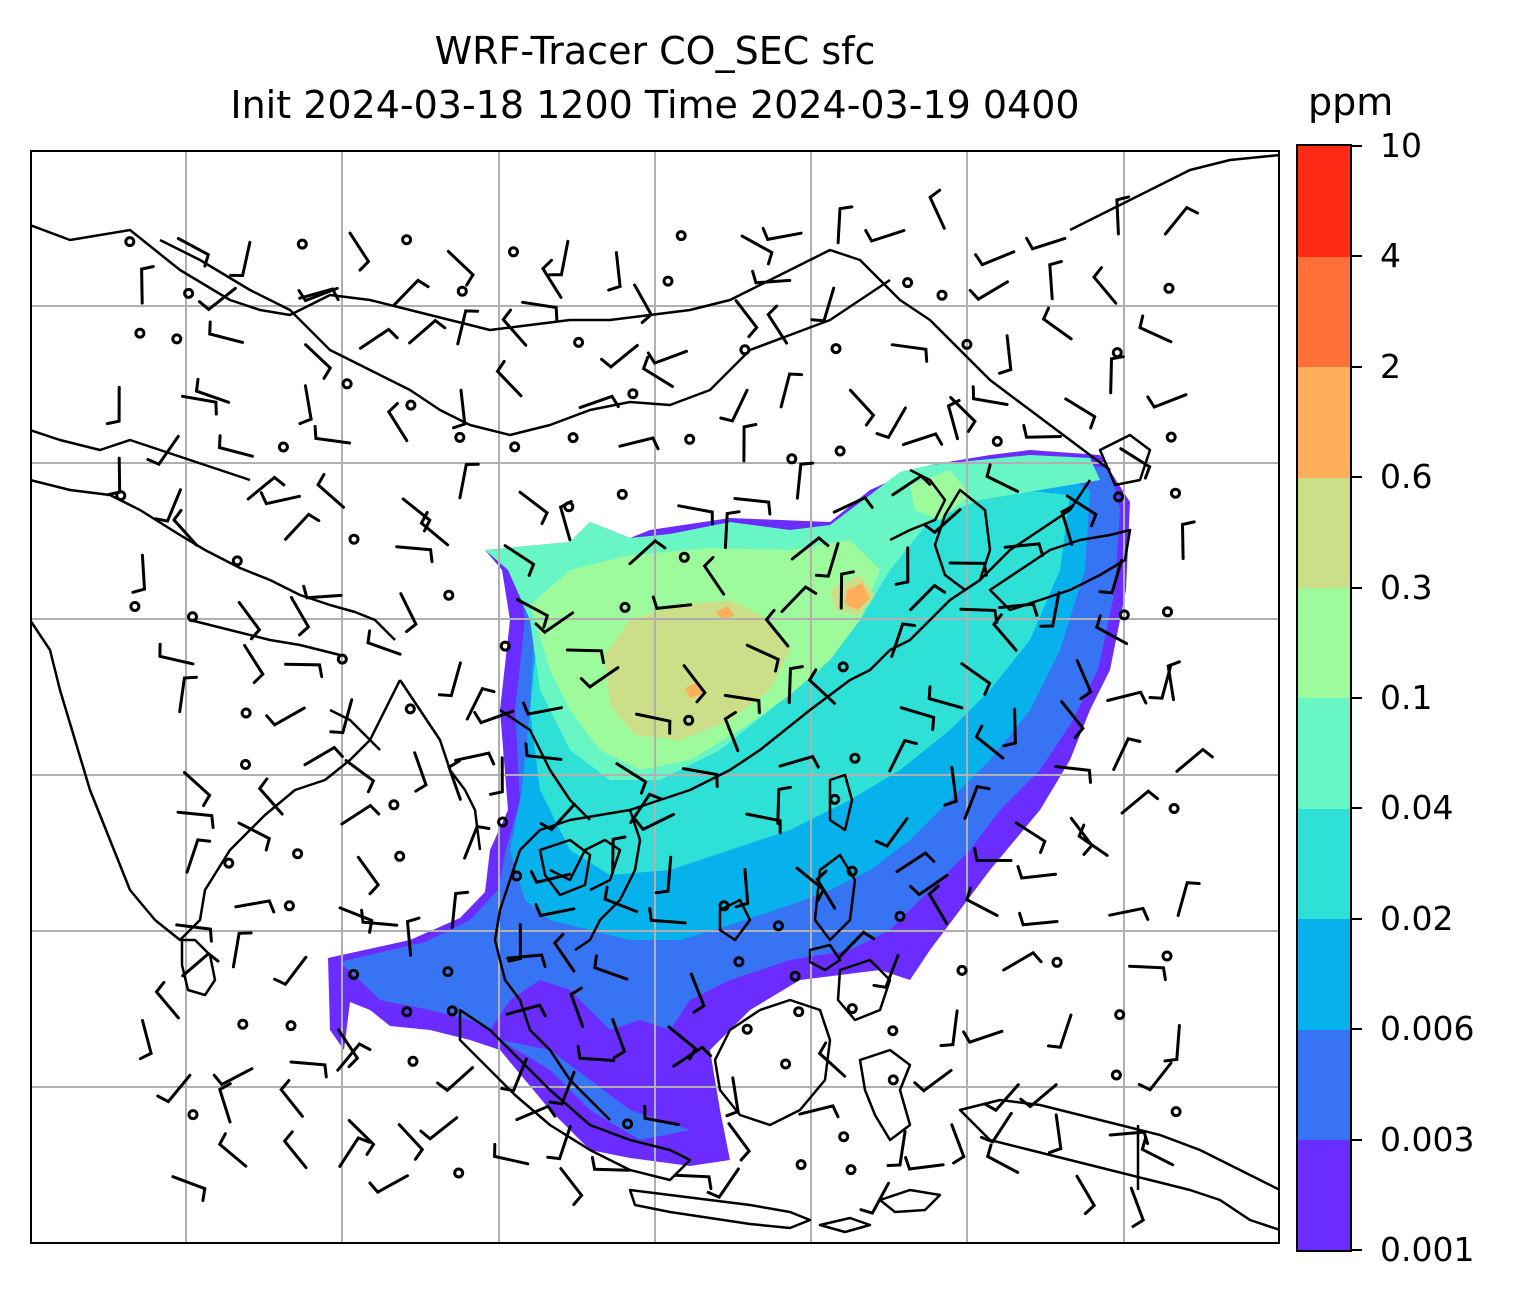 Image resolution: width=1528 pixels, height=1306 pixels. What do you see at coordinates (1417, 808) in the screenshot?
I see `colorbar-tick-label: 0.04` at bounding box center [1417, 808].